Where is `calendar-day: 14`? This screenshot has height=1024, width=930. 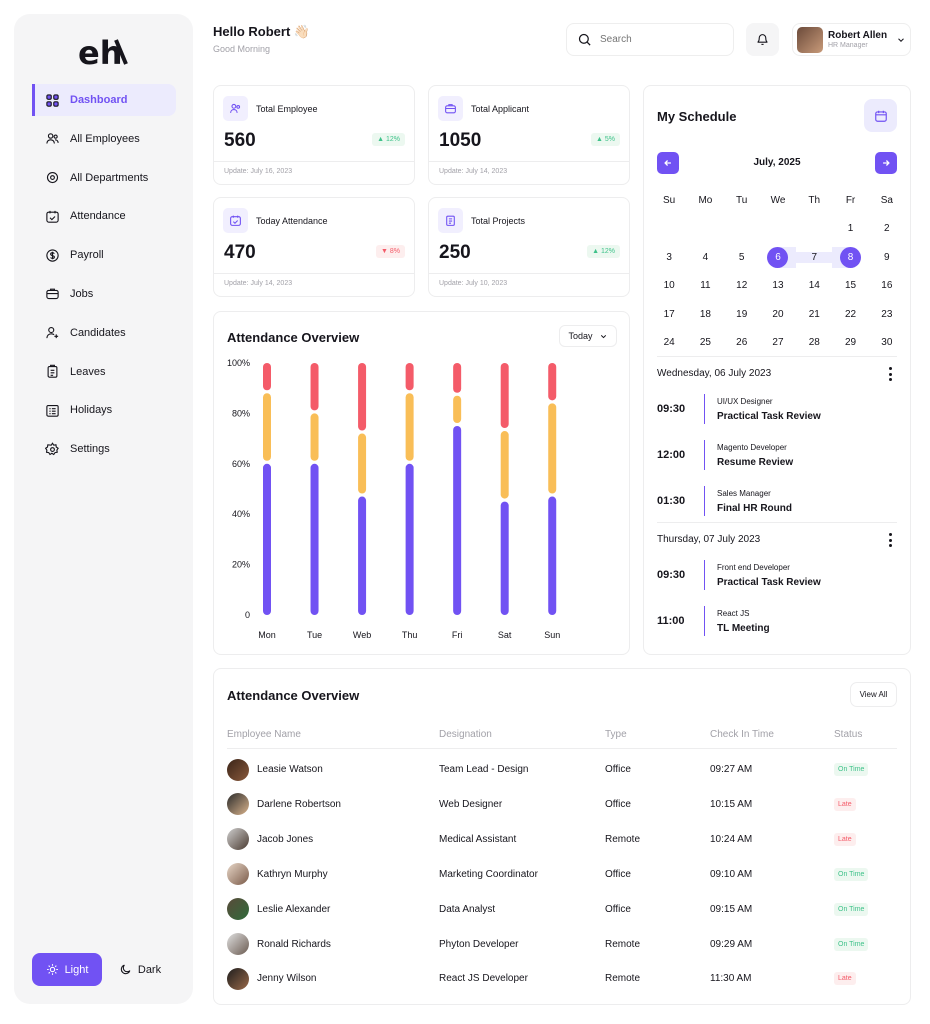
calendar-day: 14 is located at coordinates (814, 285).